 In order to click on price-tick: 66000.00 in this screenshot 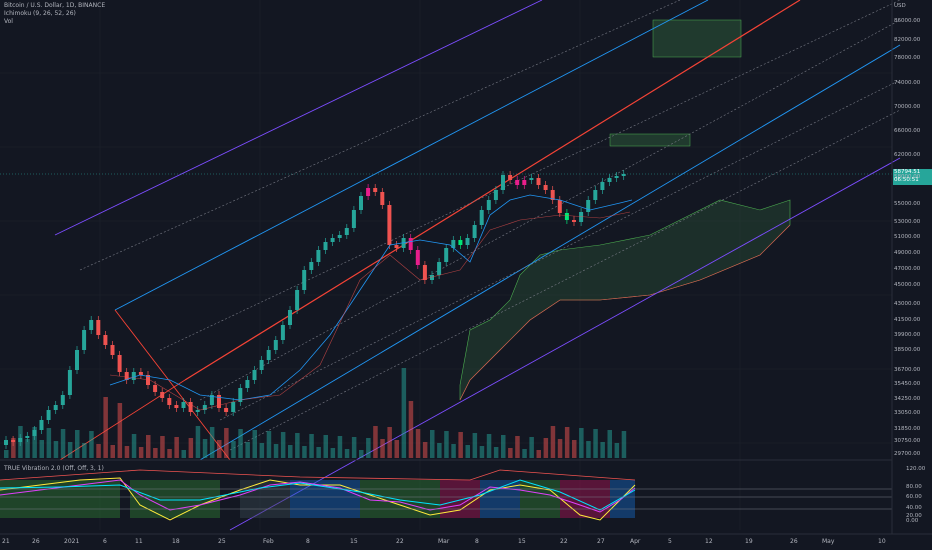, I will do `click(907, 131)`.